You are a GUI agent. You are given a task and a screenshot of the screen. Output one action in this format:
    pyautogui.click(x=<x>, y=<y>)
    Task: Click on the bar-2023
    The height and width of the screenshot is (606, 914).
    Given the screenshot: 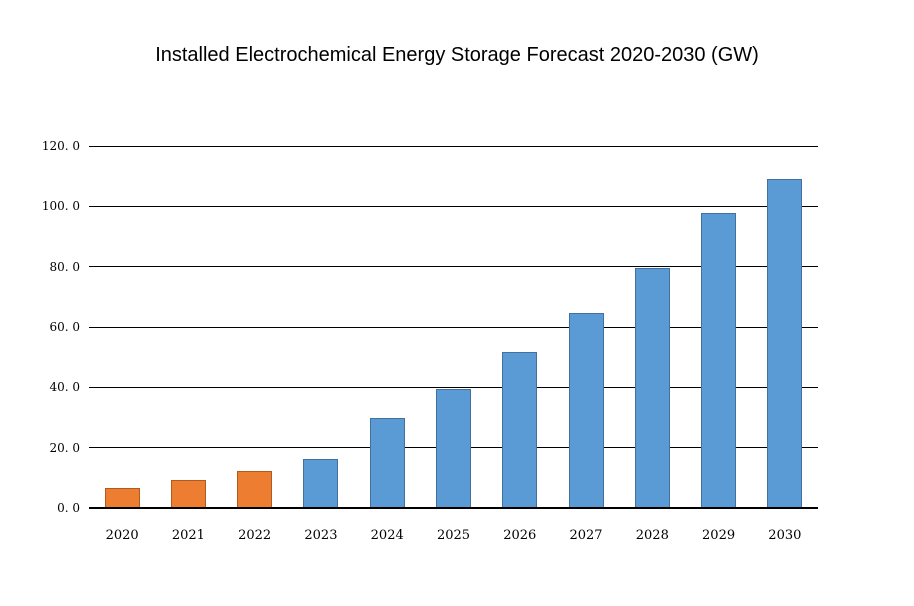 What is the action you would take?
    pyautogui.click(x=321, y=483)
    